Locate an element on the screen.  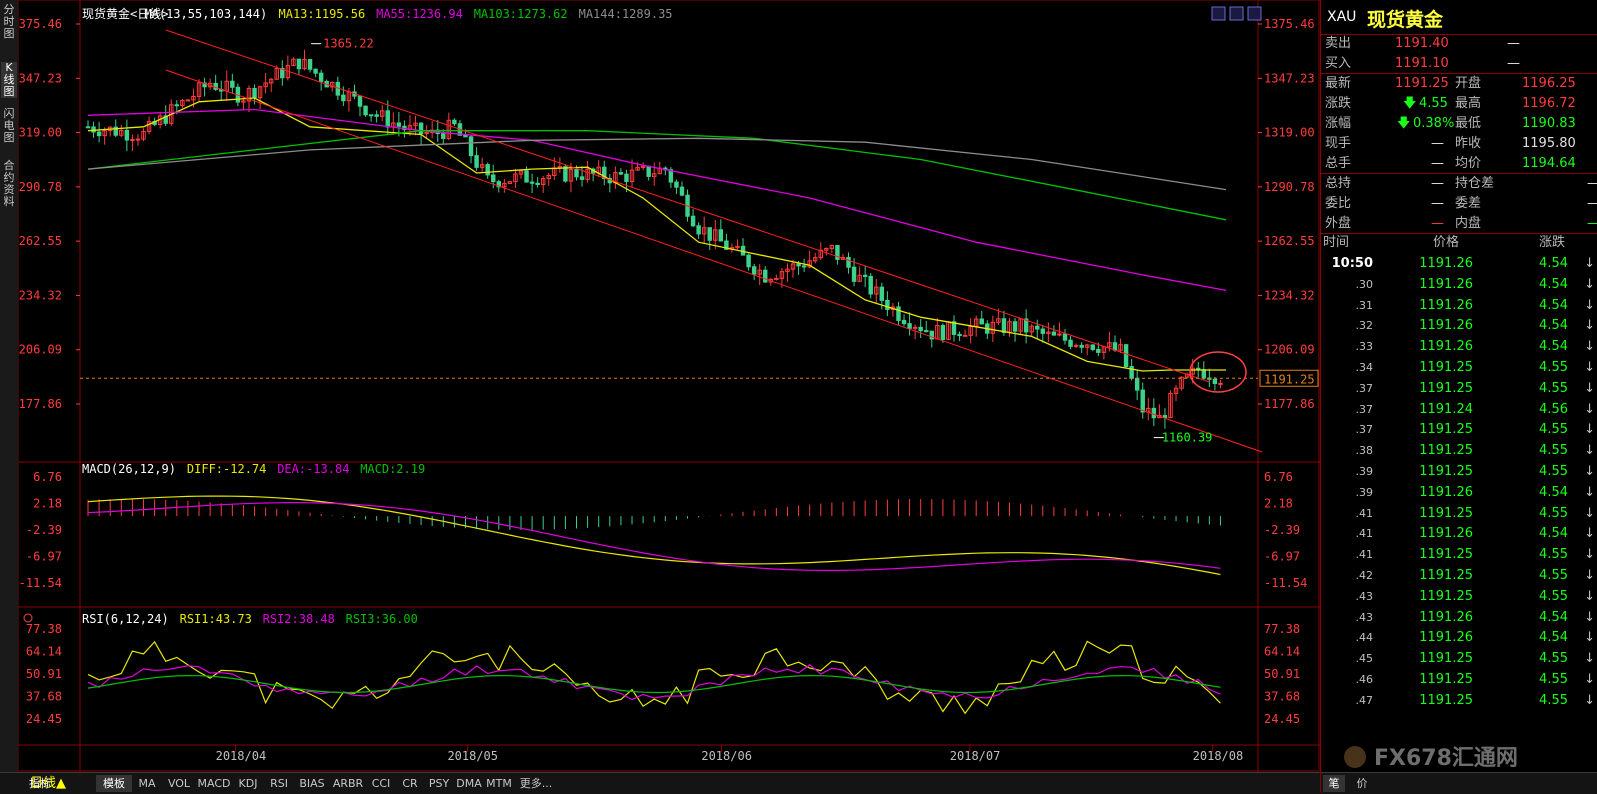
indicator-tab-8: ARBR is located at coordinates (348, 783).